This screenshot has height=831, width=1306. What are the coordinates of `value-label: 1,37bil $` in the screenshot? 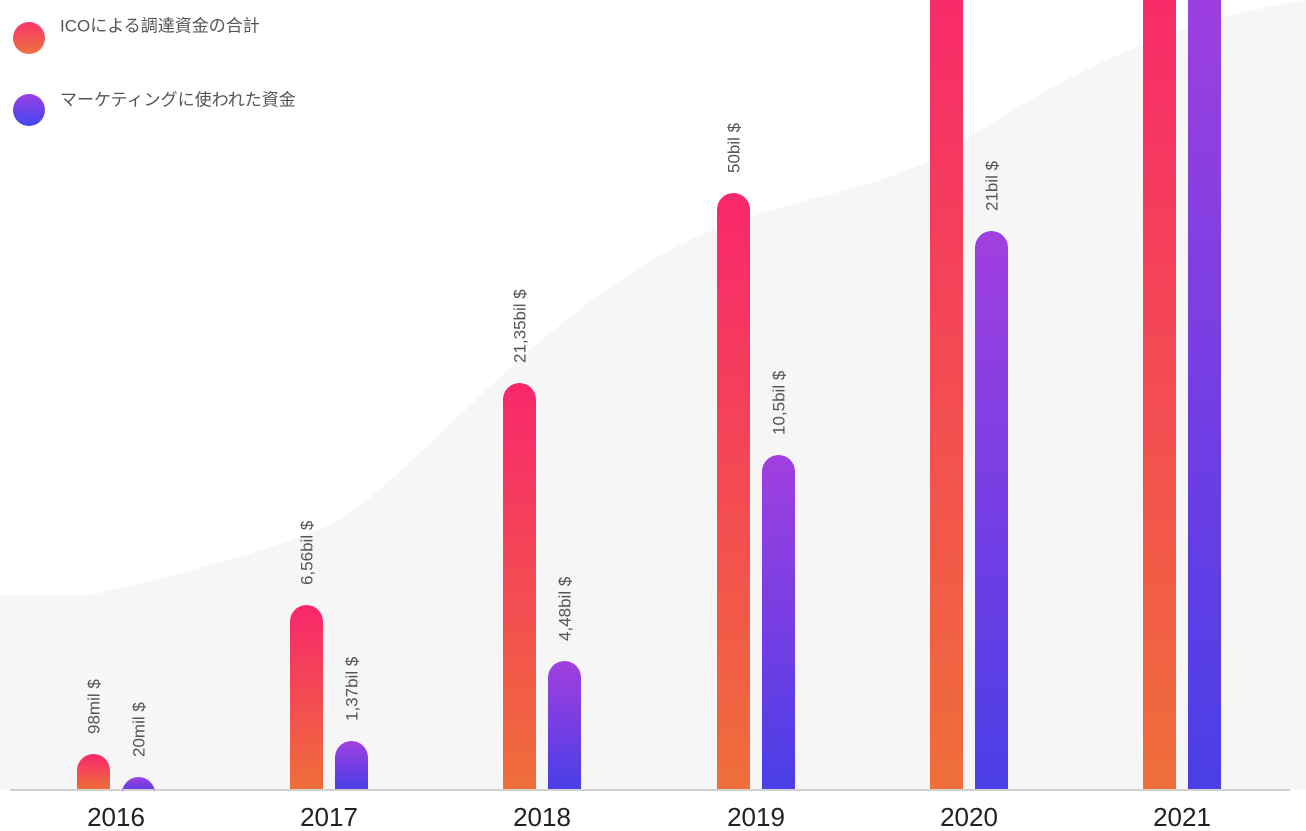 It's located at (352, 688).